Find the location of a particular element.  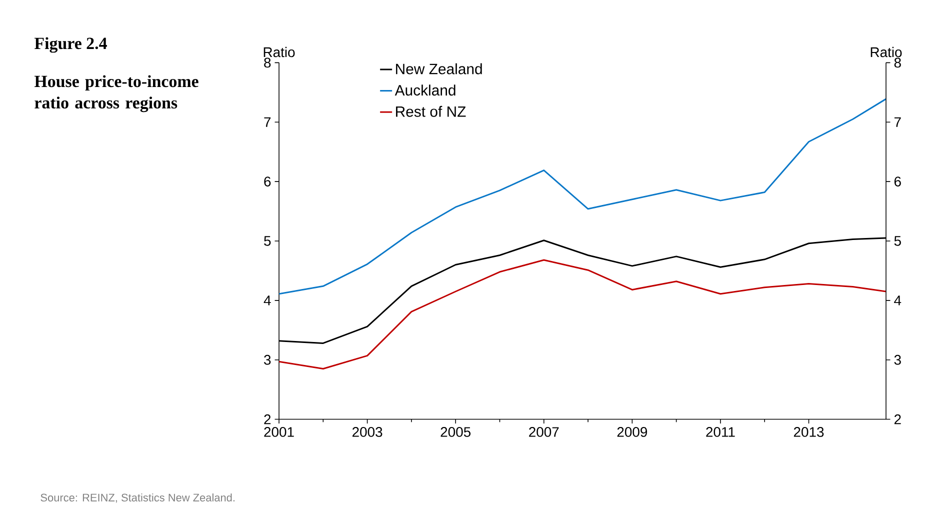

y-tick-label: 5 is located at coordinates (267, 241).